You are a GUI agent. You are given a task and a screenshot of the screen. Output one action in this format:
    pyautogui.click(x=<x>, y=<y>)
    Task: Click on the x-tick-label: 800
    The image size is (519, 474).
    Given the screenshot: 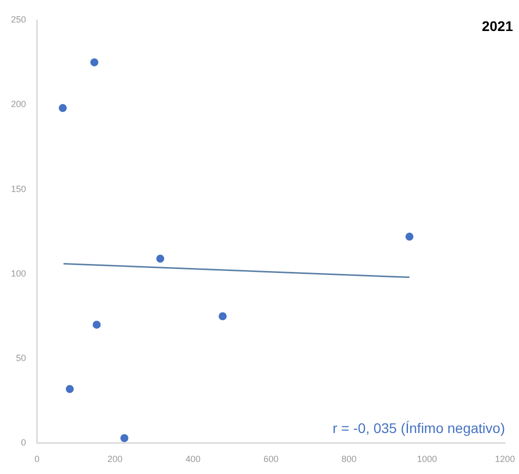 What is the action you would take?
    pyautogui.click(x=349, y=459)
    